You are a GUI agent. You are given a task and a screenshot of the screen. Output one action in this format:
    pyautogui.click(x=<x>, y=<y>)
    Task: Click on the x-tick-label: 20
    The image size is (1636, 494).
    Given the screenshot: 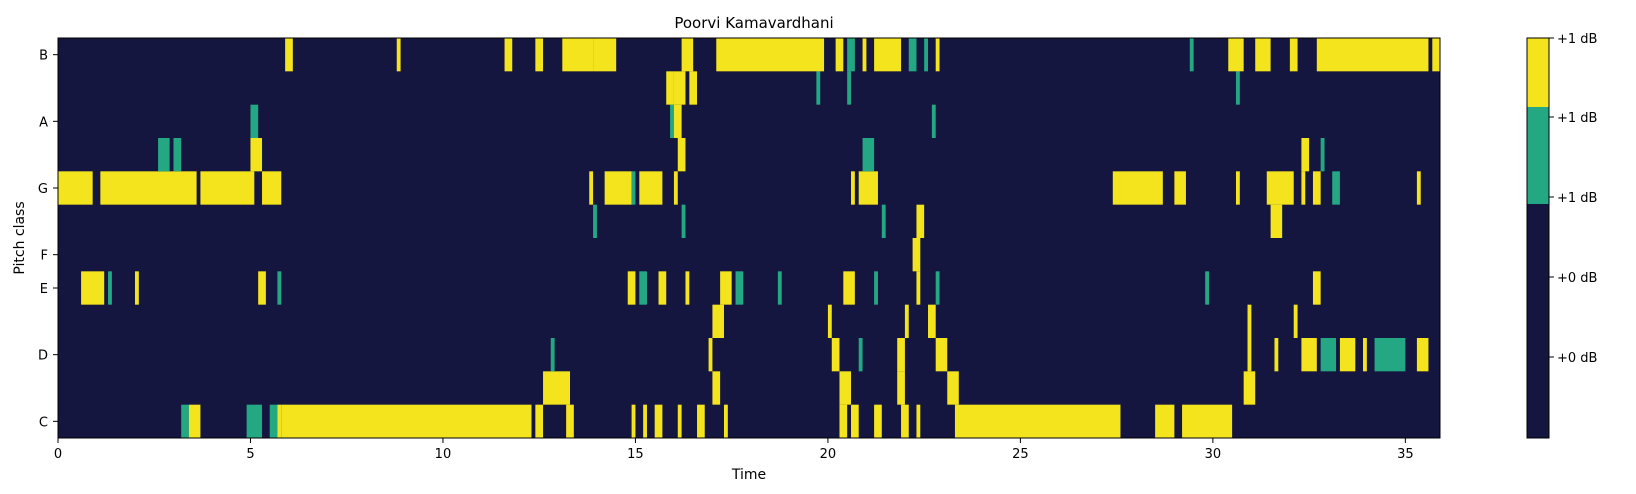 What is the action you would take?
    pyautogui.click(x=828, y=454)
    